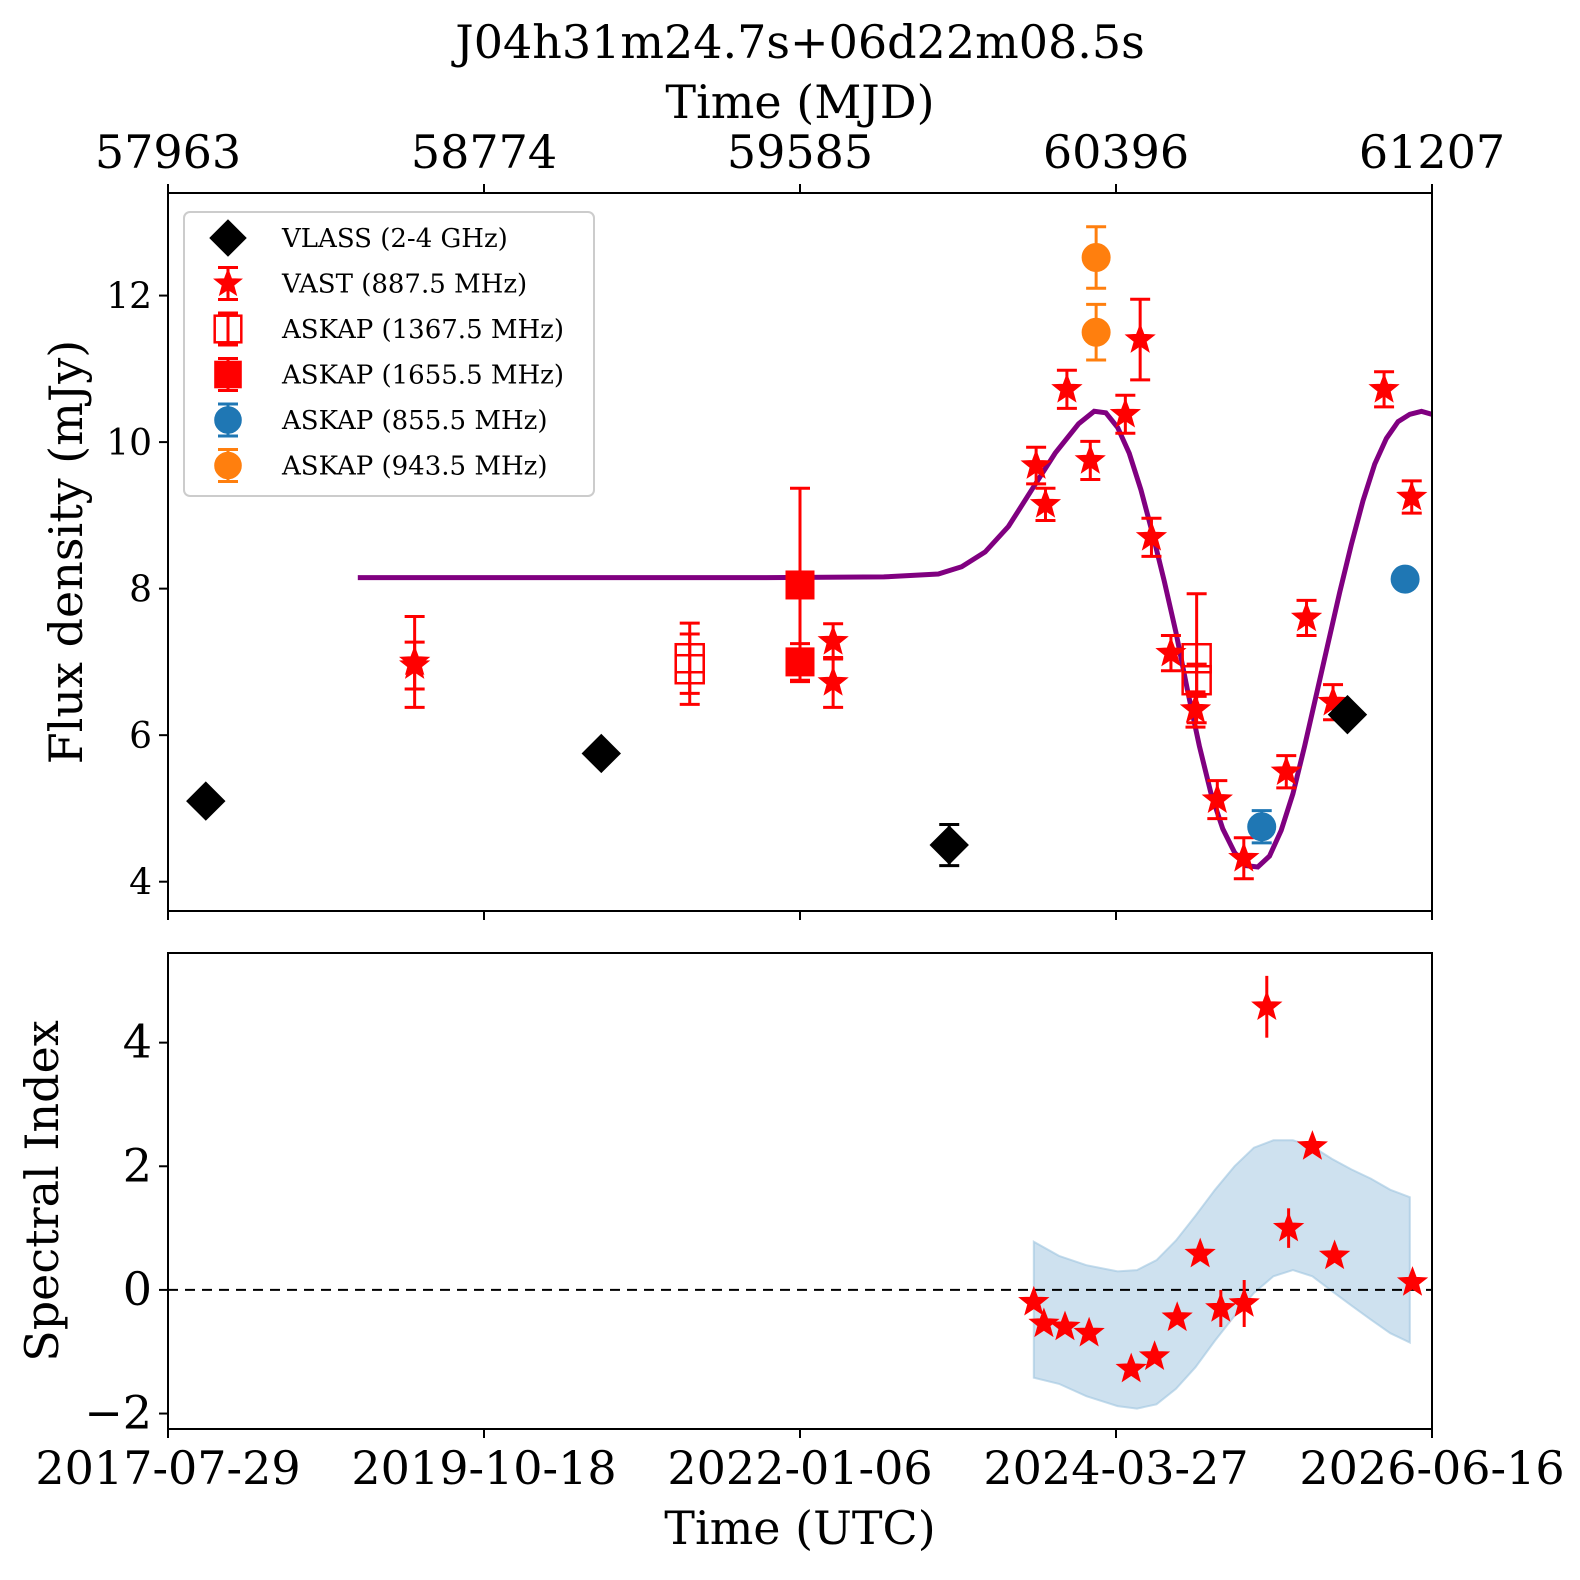 The width and height of the screenshot is (1580, 1580). What do you see at coordinates (140, 736) in the screenshot?
I see `flux-y-tick-label: 6` at bounding box center [140, 736].